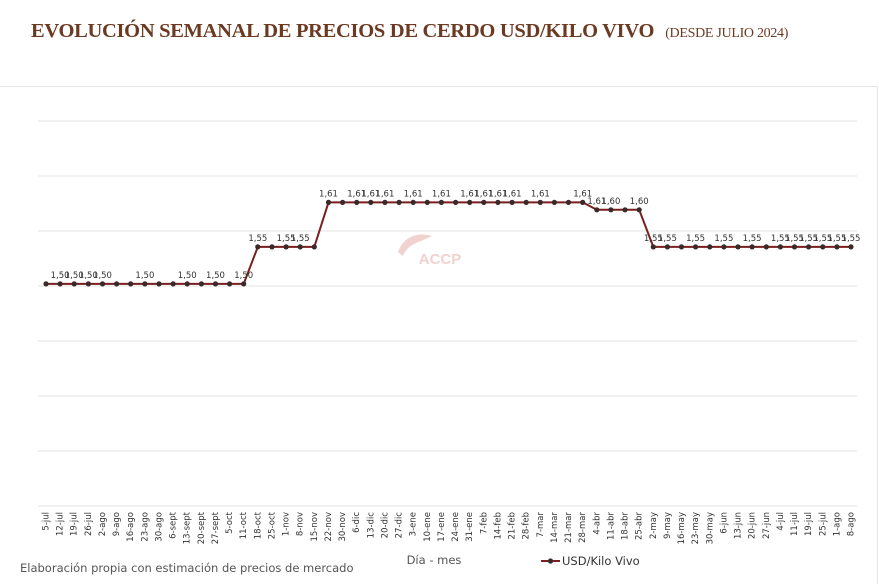 This screenshot has height=585, width=879. What do you see at coordinates (852, 524) in the screenshot?
I see `x-tick-label: 8-ago` at bounding box center [852, 524].